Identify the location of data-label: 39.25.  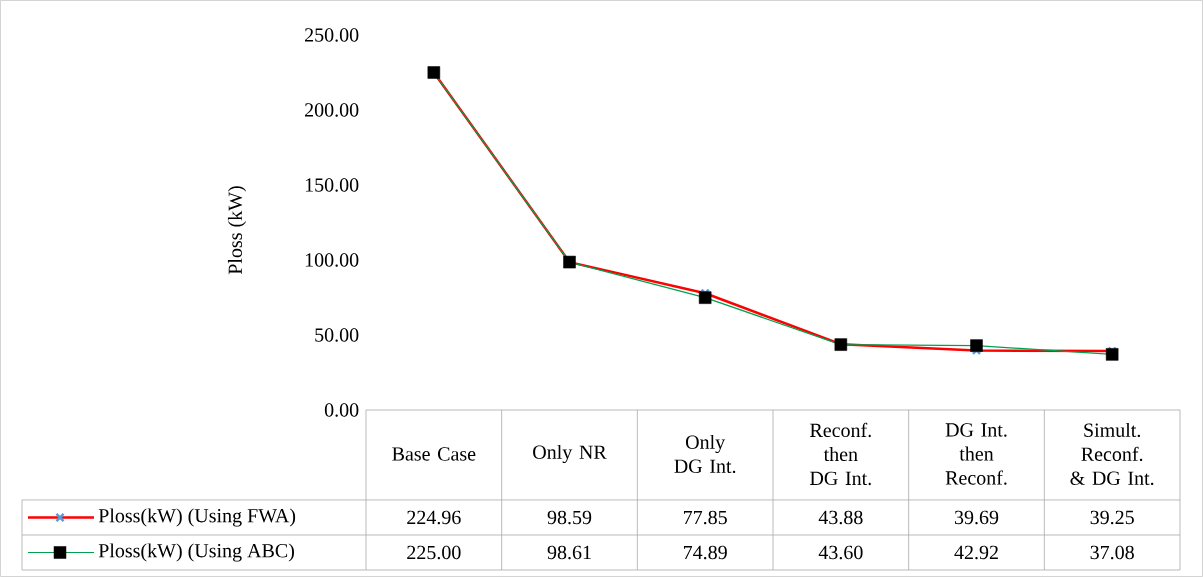
(1112, 517).